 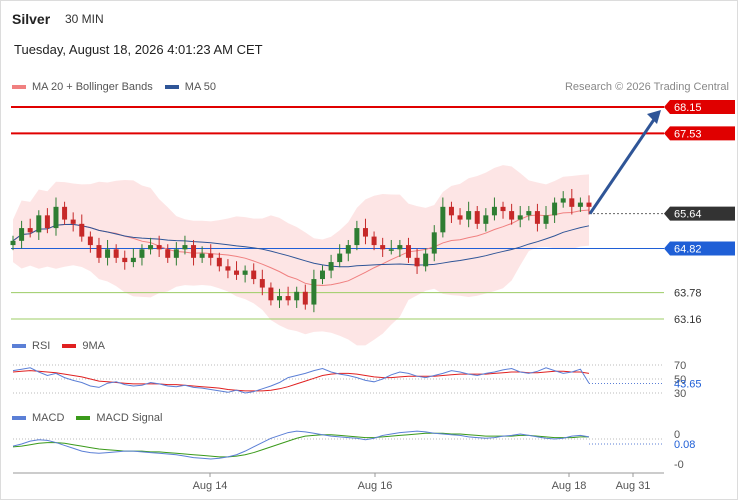 I want to click on macd-level-label: -0, so click(x=679, y=465).